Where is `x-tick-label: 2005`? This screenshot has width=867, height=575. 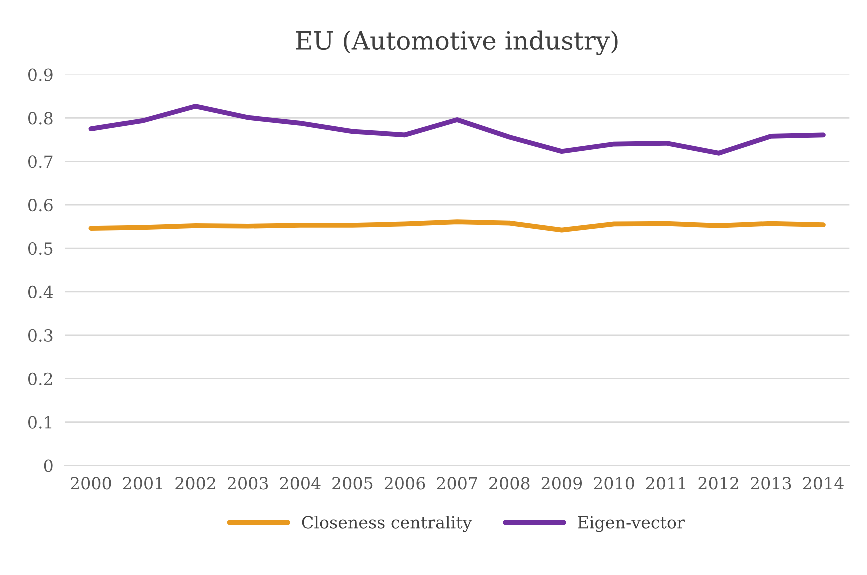
x-tick-label: 2005 is located at coordinates (352, 483).